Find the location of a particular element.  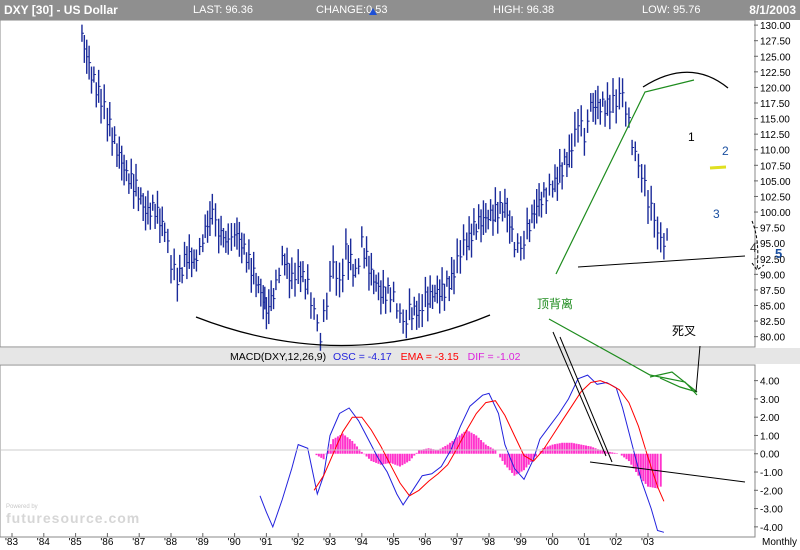

price-tick-label: 125.00 is located at coordinates (775, 57).